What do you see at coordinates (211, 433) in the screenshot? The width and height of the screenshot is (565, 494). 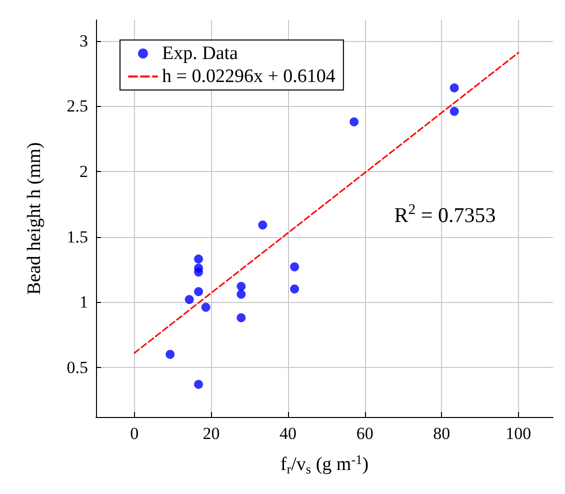 I see `x-tick-label: 20` at bounding box center [211, 433].